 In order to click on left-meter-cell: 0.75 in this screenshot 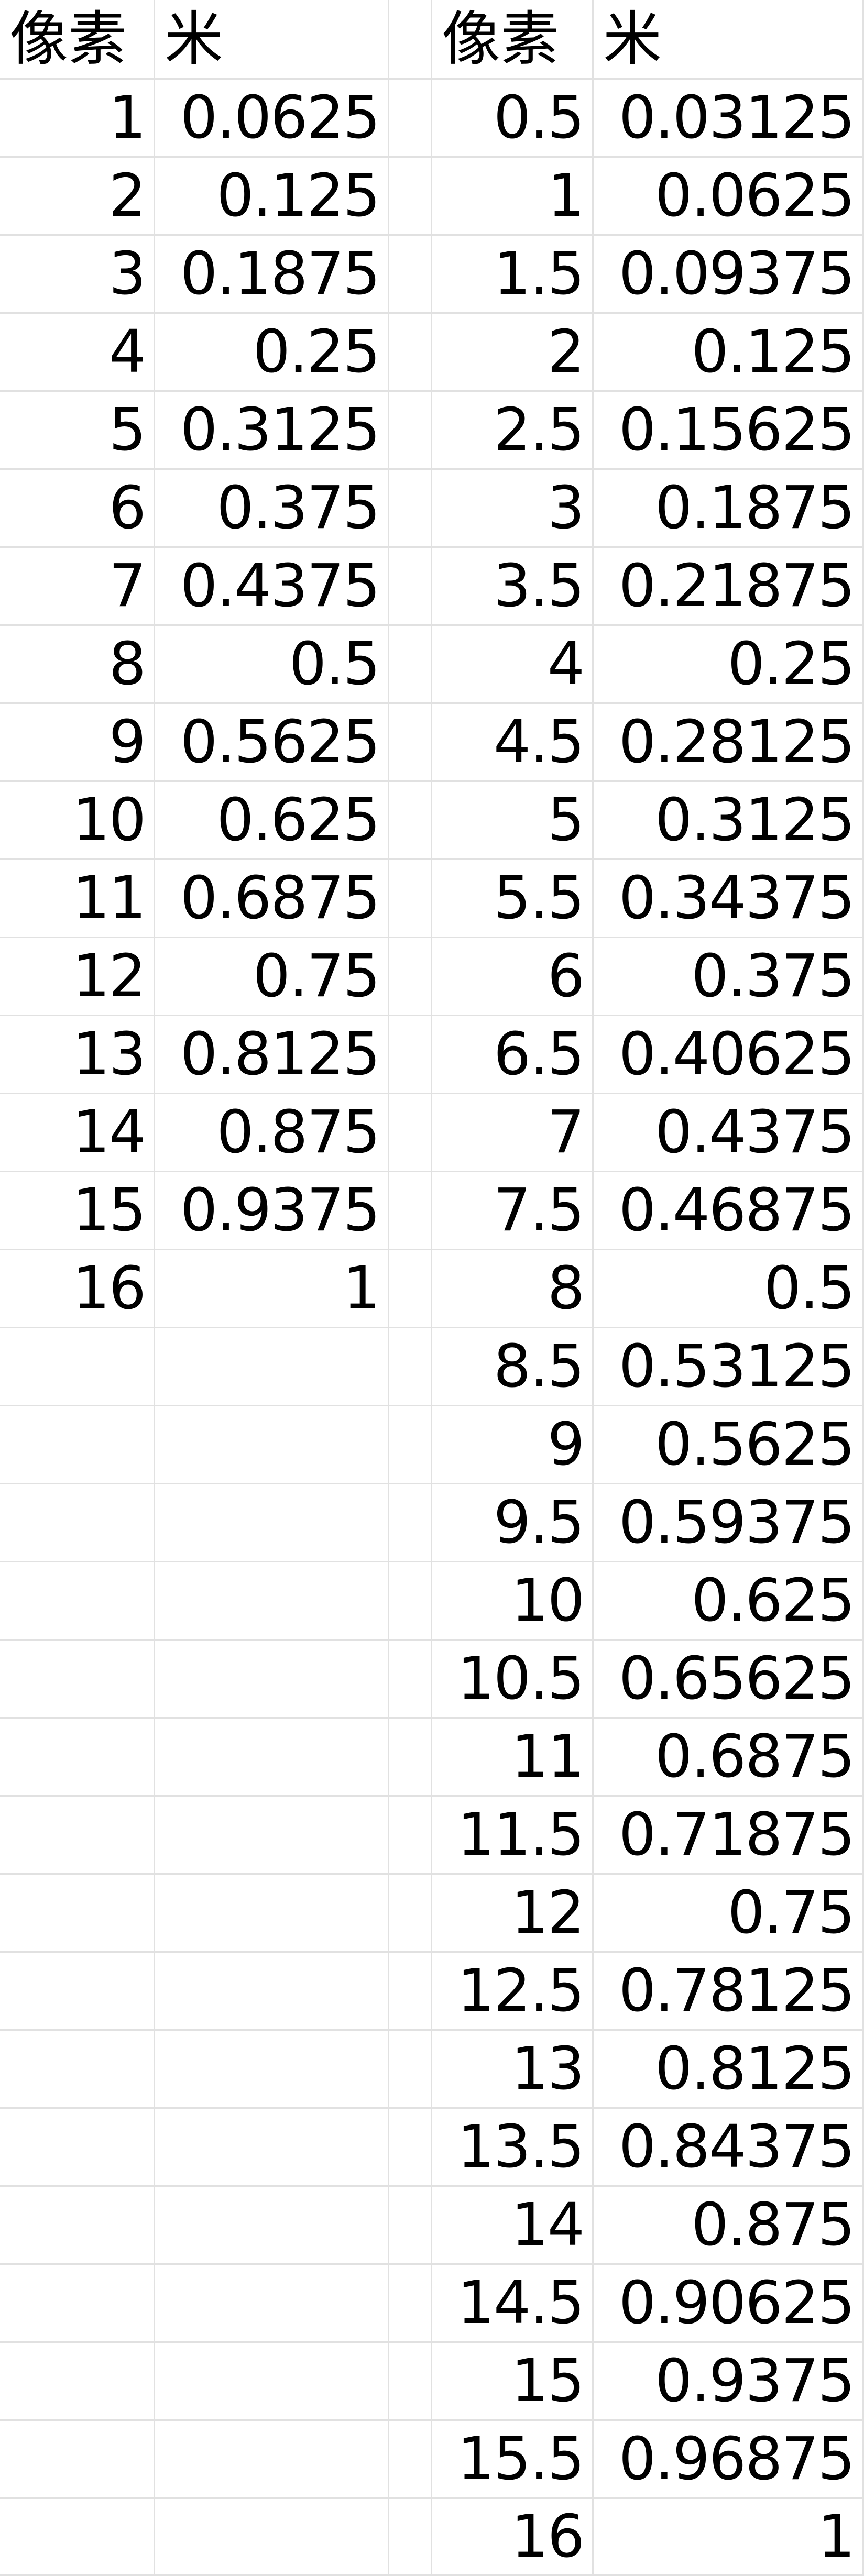, I will do `click(272, 977)`.